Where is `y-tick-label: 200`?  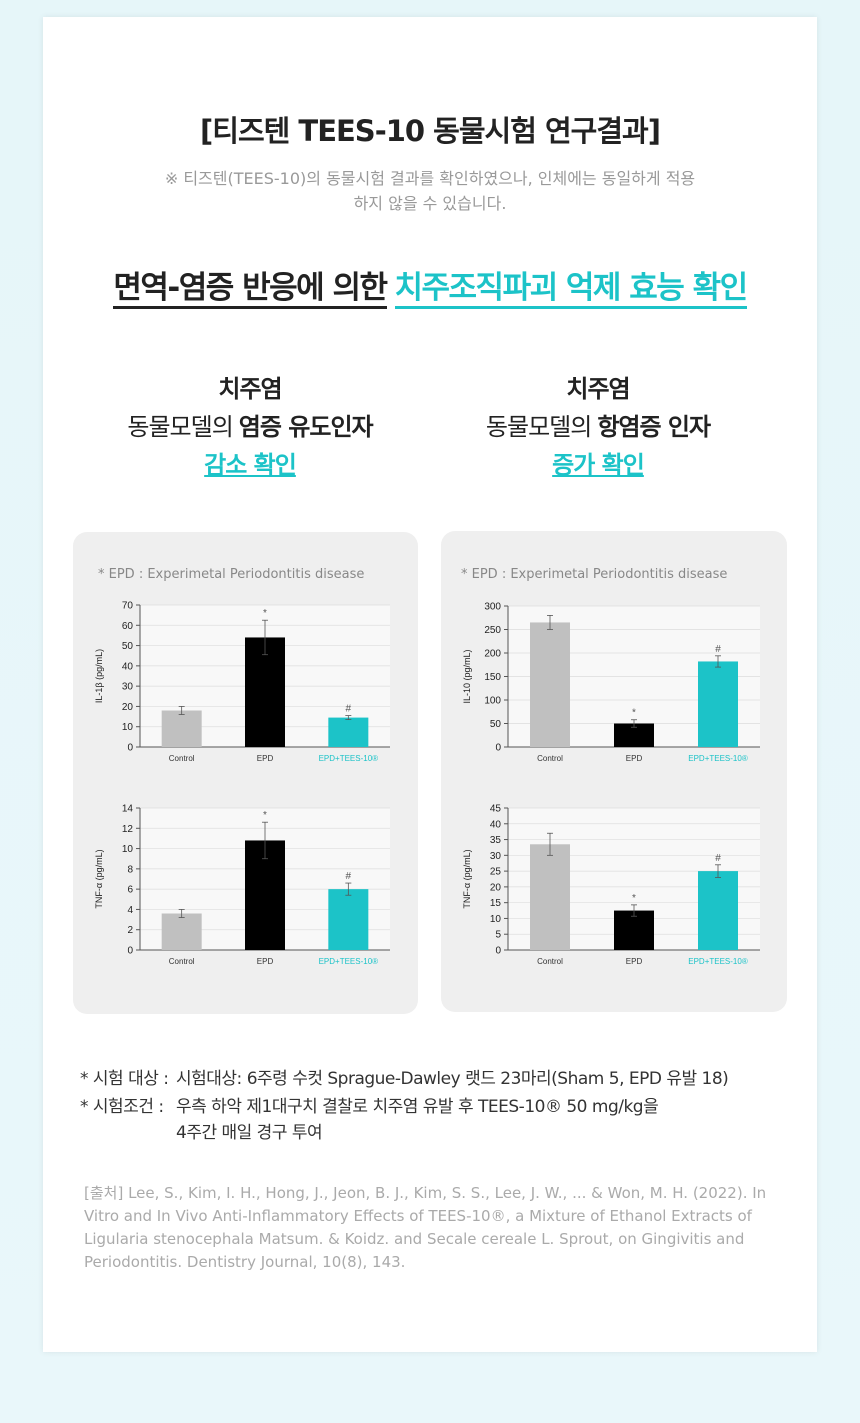
y-tick-label: 200 is located at coordinates (492, 654).